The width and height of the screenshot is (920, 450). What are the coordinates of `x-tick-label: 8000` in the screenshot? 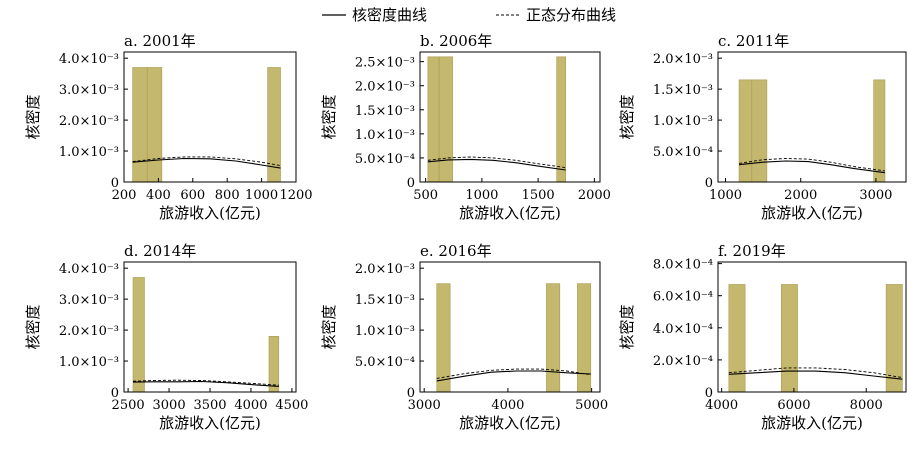 It's located at (866, 405).